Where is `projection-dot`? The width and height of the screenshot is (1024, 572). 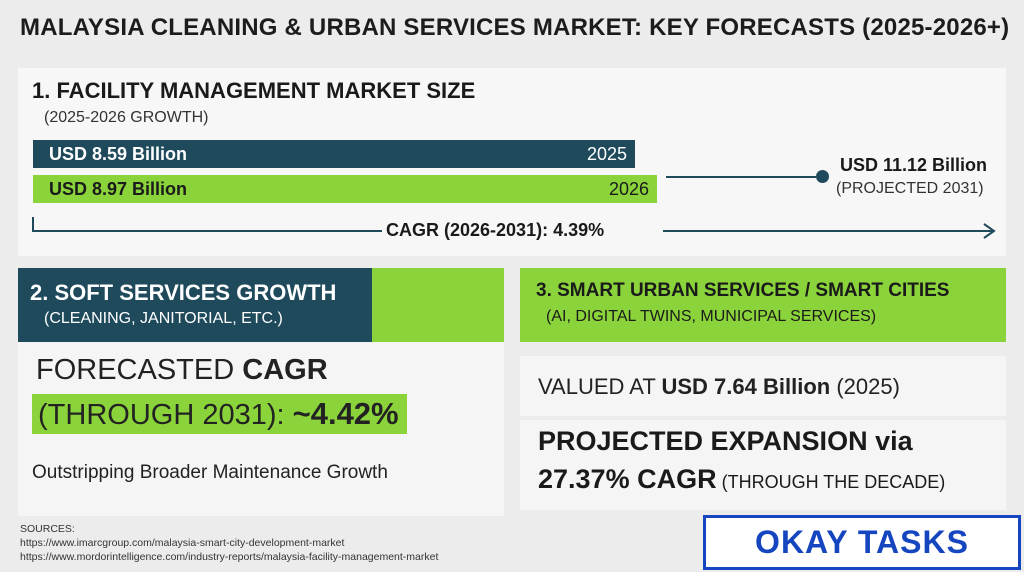
projection-dot is located at coordinates (822, 176).